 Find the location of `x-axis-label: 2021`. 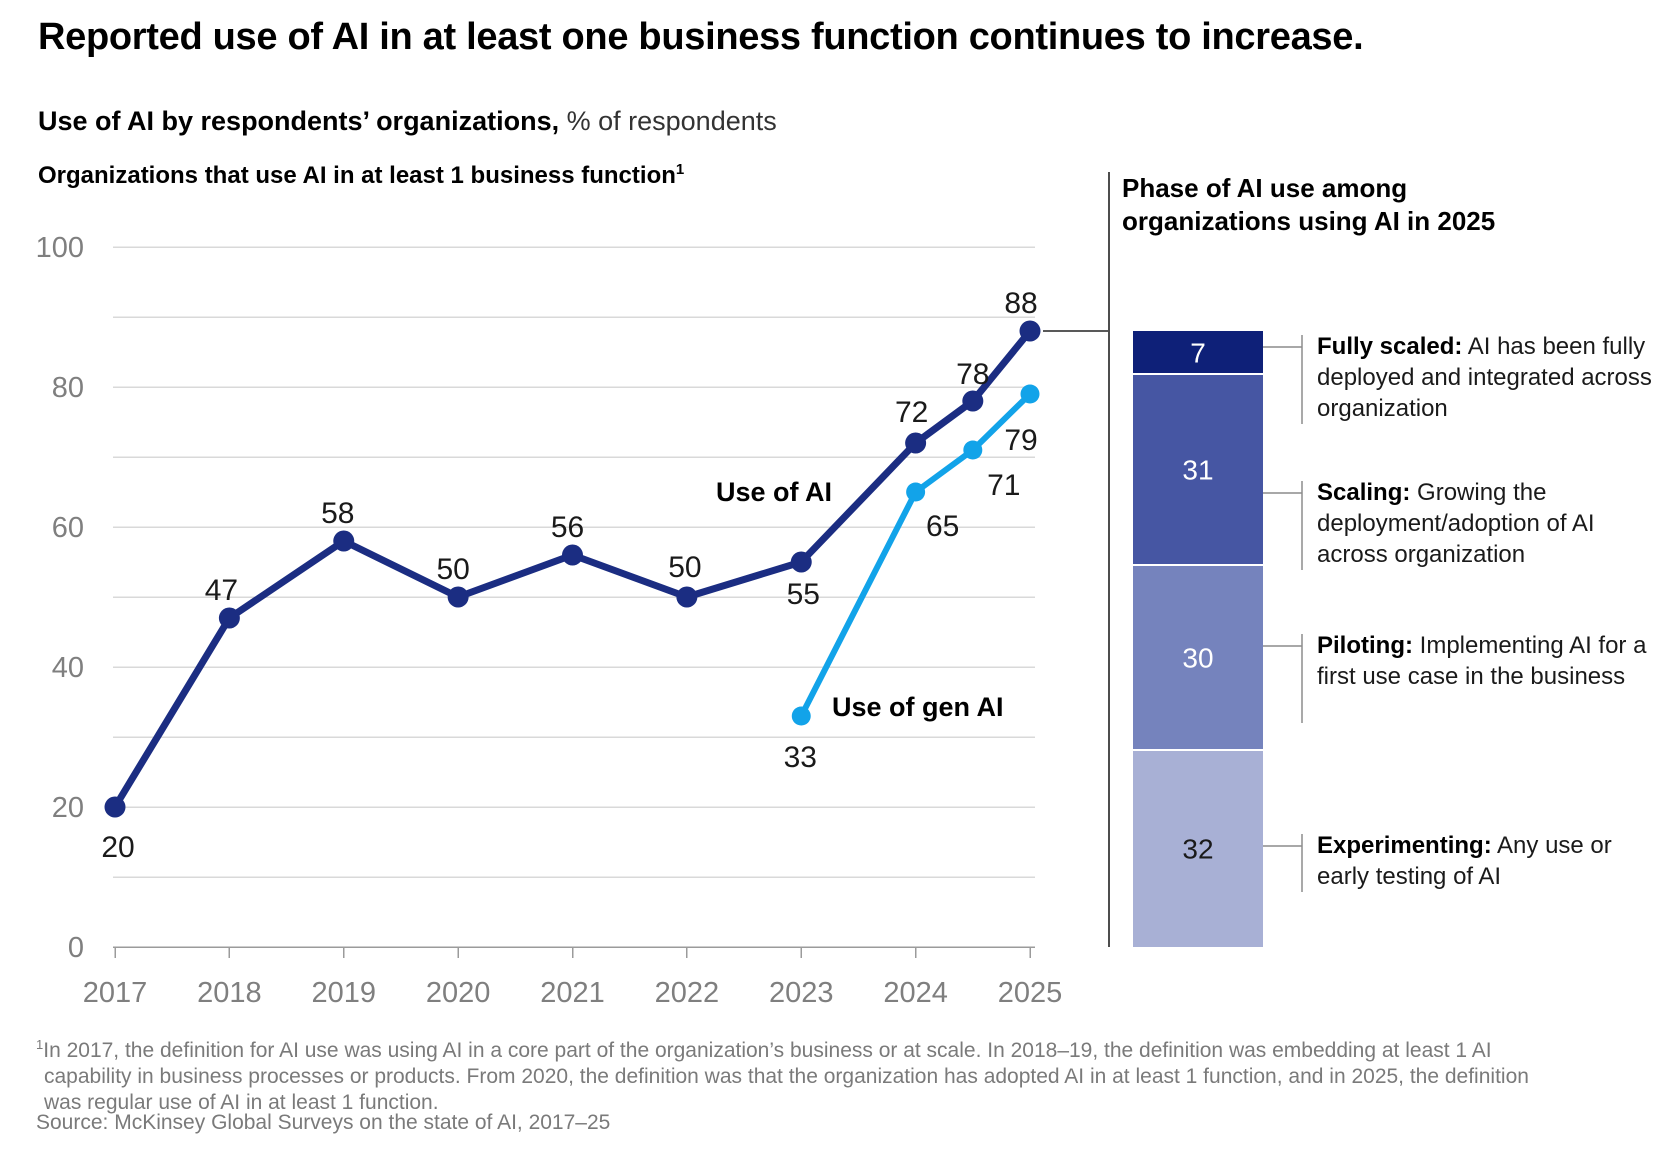

x-axis-label: 2021 is located at coordinates (572, 993).